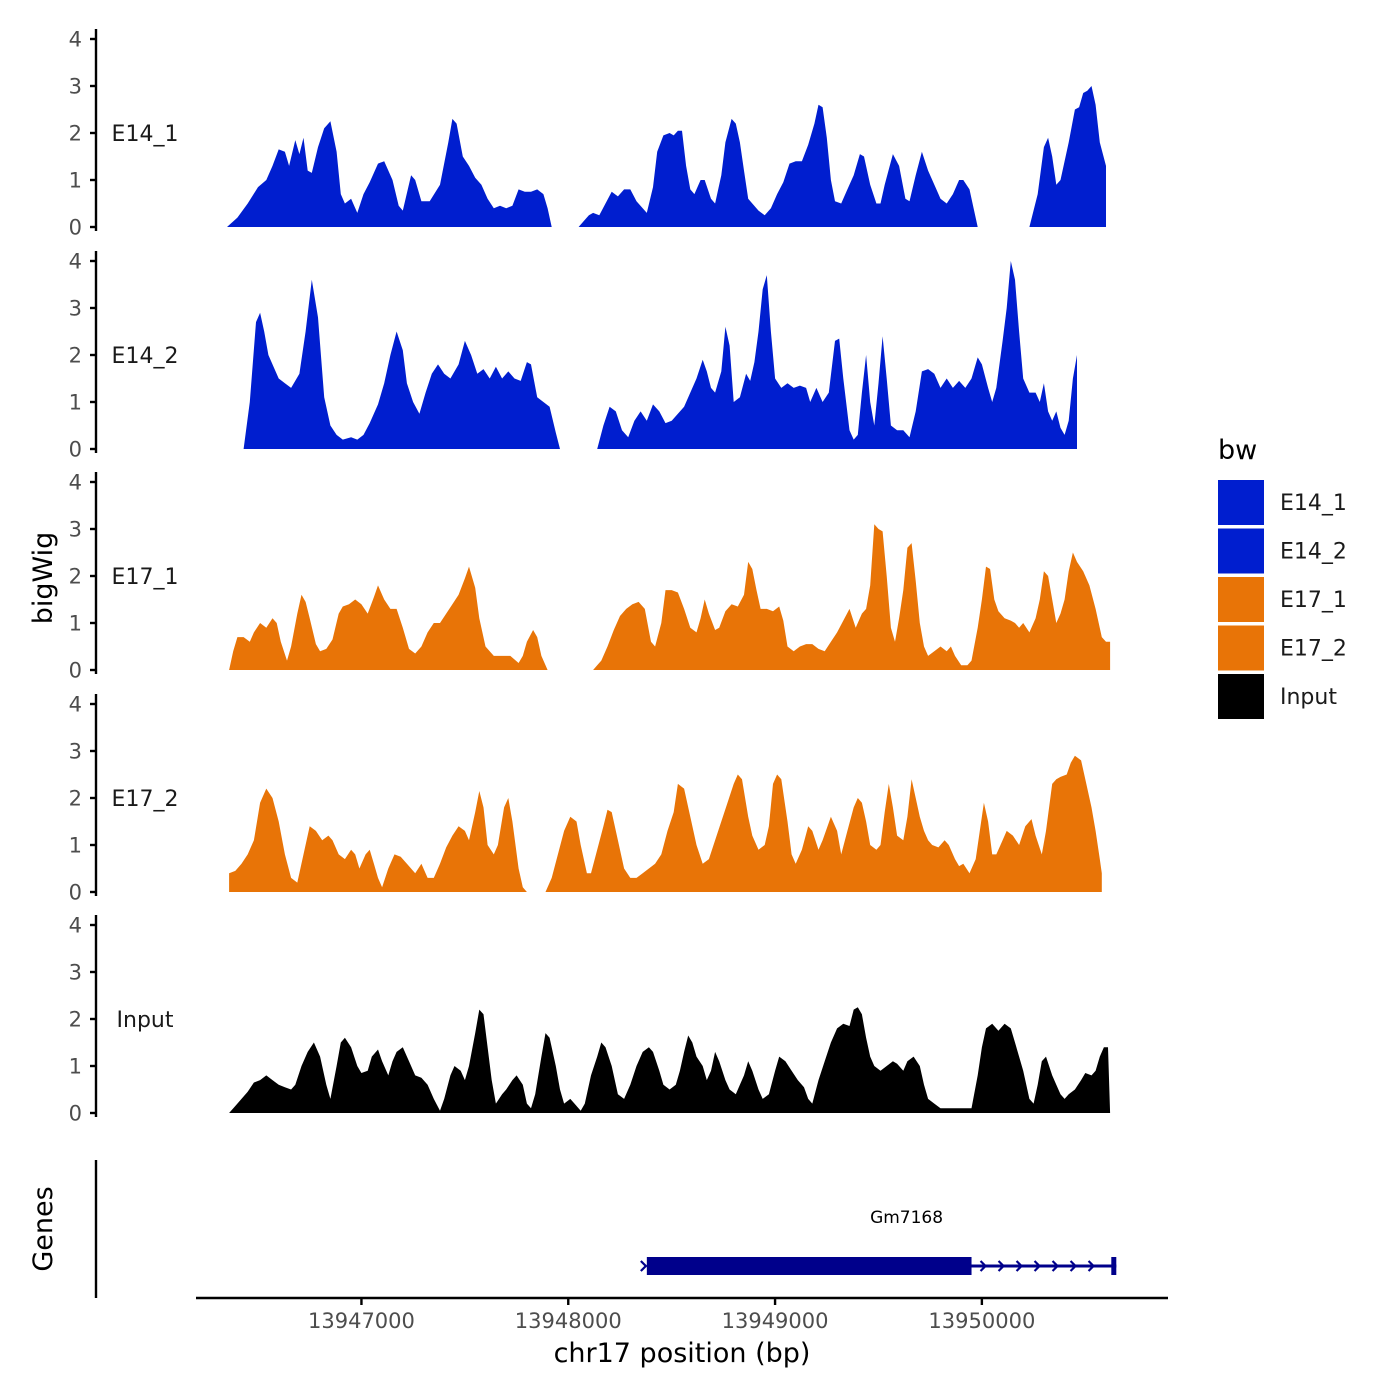 Image resolution: width=1400 pixels, height=1400 pixels. What do you see at coordinates (878, 1241) in the screenshot?
I see `gene-gm7168: Gm7168` at bounding box center [878, 1241].